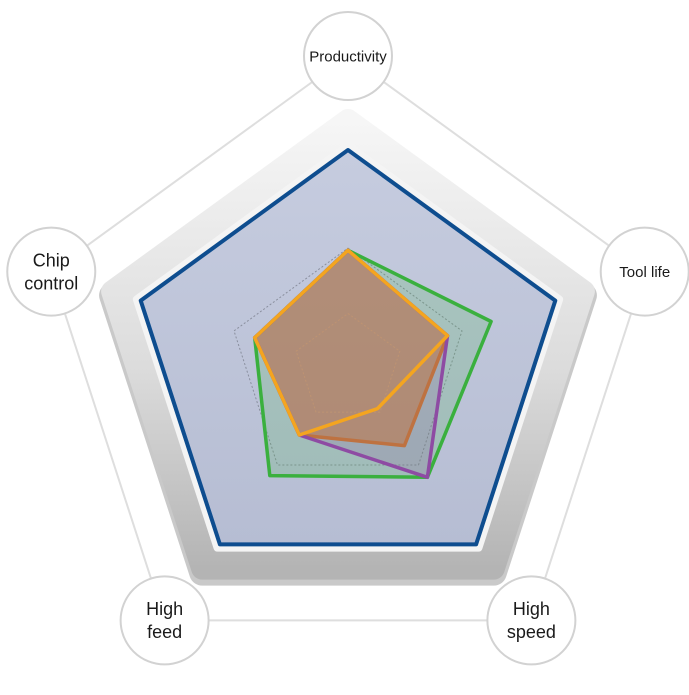 The width and height of the screenshot is (689, 695). I want to click on axis-label-line: speed, so click(531, 632).